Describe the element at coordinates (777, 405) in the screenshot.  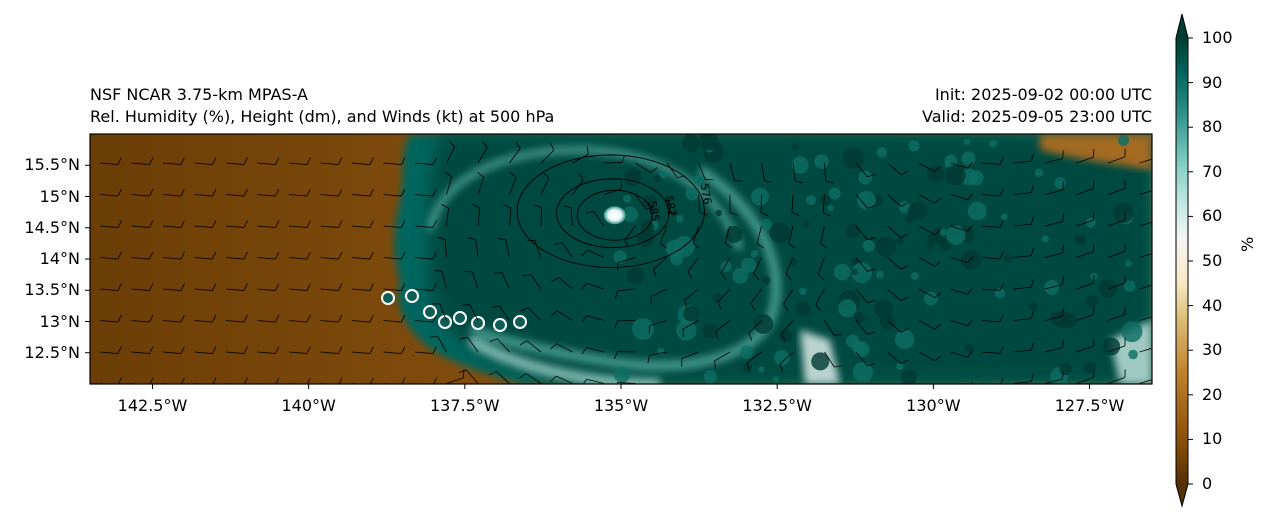
I see `lon-tick-label: 132.5°W` at that location.